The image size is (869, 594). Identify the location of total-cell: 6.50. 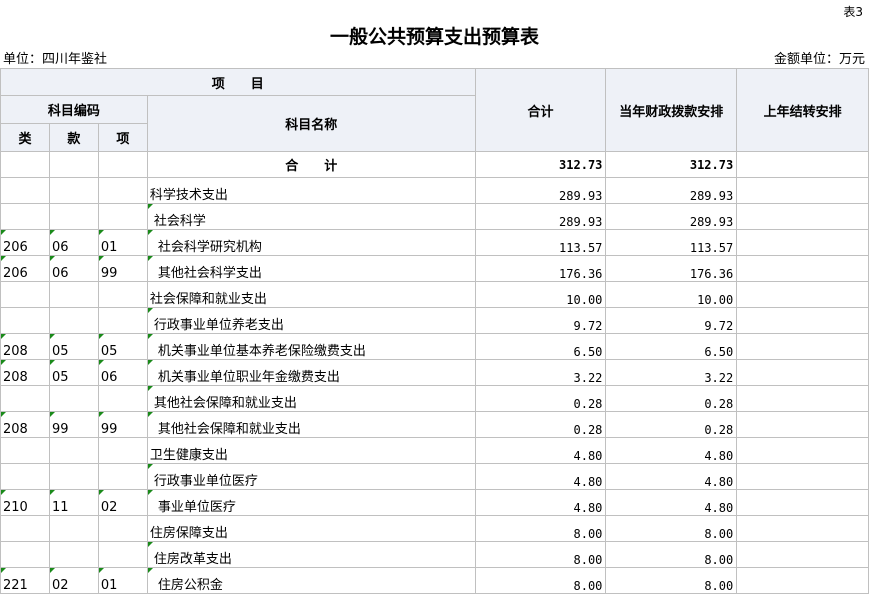
(540, 346).